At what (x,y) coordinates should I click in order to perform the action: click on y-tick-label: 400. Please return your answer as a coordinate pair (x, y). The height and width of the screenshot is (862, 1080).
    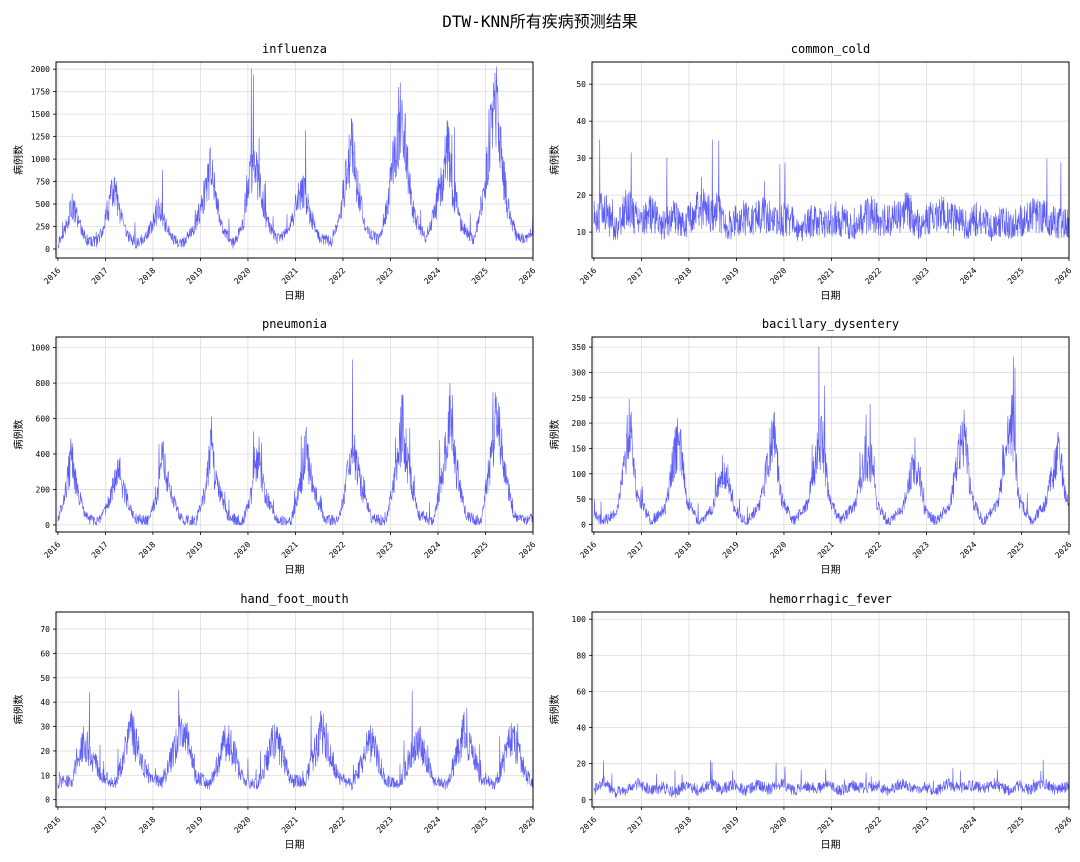
    Looking at the image, I should click on (43, 454).